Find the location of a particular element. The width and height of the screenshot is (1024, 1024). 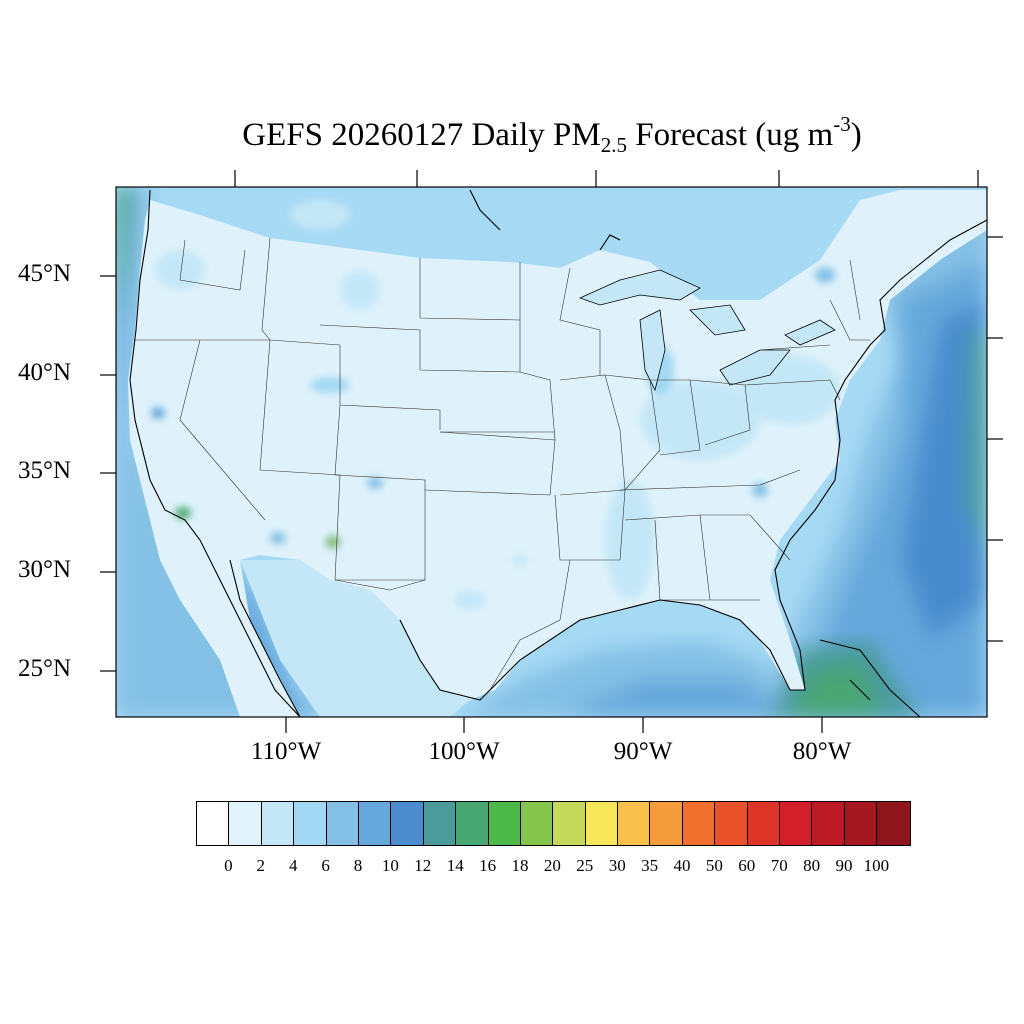

lat-label-25: 25°N is located at coordinates (45, 668).